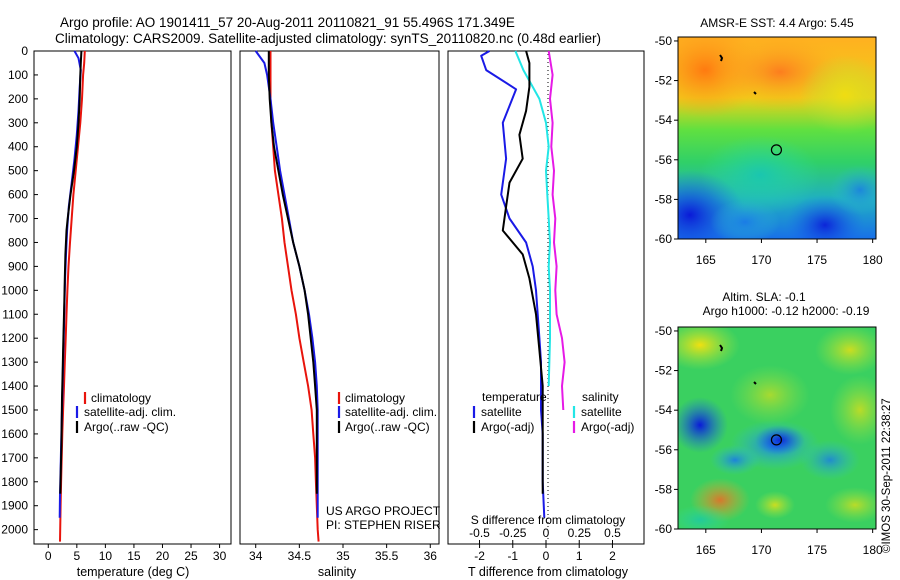 The width and height of the screenshot is (900, 580). What do you see at coordinates (18, 266) in the screenshot?
I see `depth-tick-label: 900` at bounding box center [18, 266].